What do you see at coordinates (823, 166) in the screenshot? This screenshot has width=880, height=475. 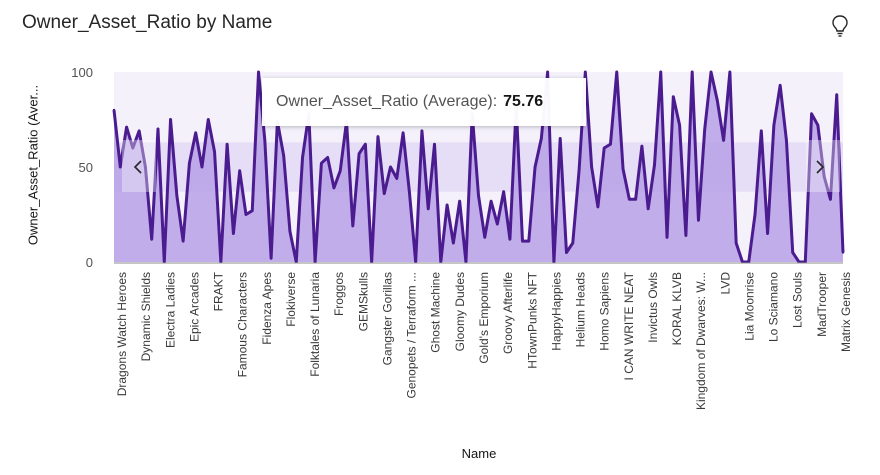 I see `scroll-right-button` at bounding box center [823, 166].